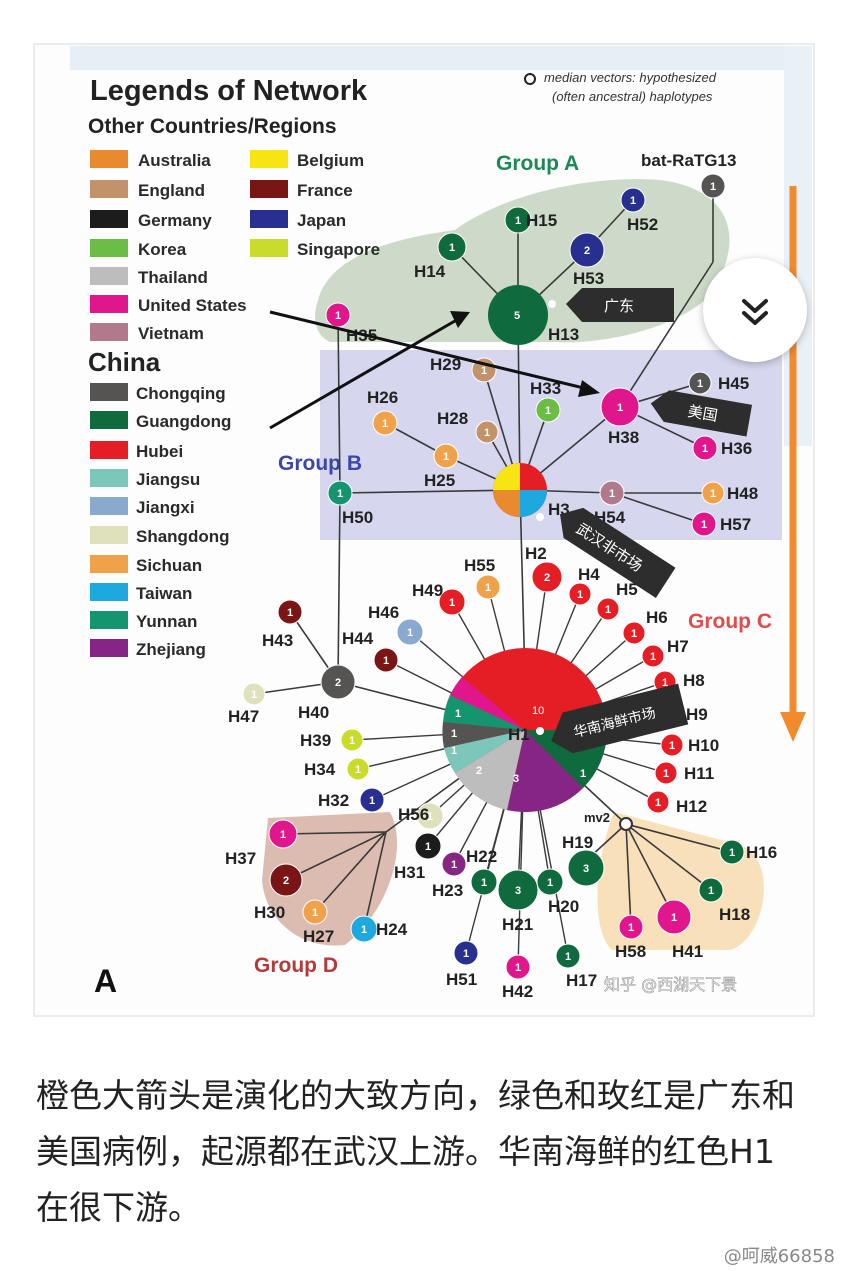 Image resolution: width=847 pixels, height=1280 pixels. I want to click on median-note-2: (often ancestral) haplotypes, so click(632, 96).